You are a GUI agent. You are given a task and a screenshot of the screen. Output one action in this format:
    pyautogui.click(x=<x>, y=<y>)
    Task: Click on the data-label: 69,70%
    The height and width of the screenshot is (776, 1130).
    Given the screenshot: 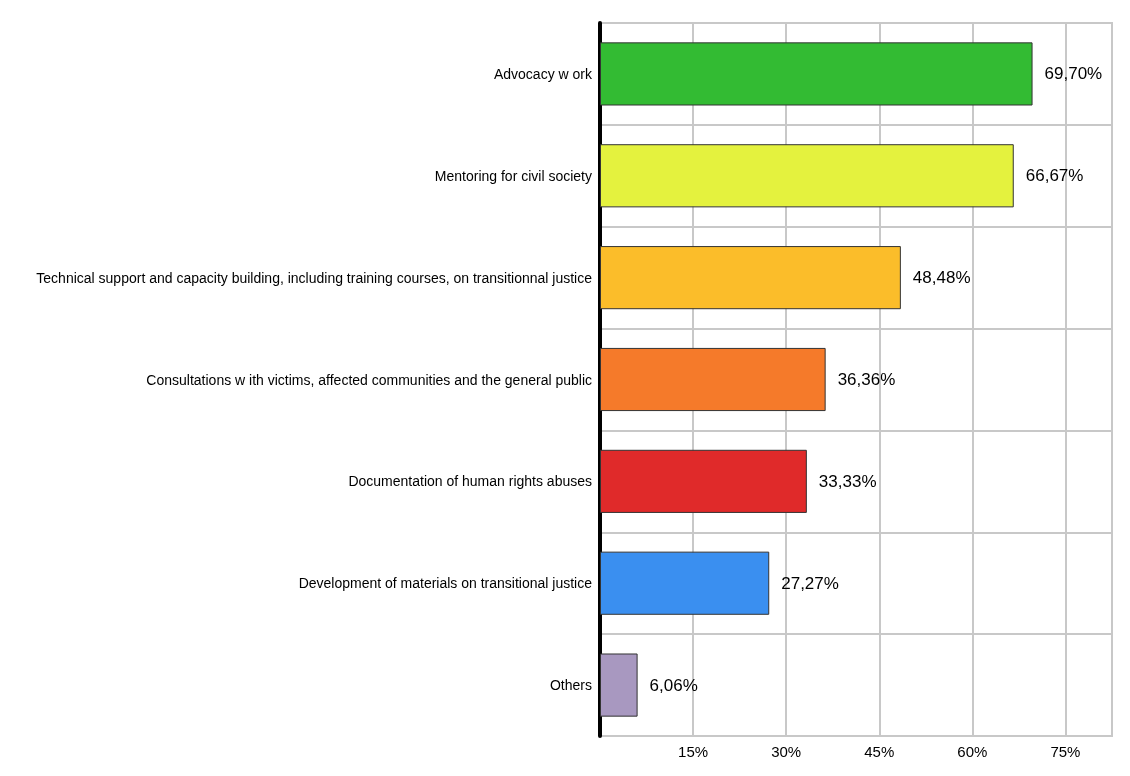 What is the action you would take?
    pyautogui.click(x=1073, y=74)
    